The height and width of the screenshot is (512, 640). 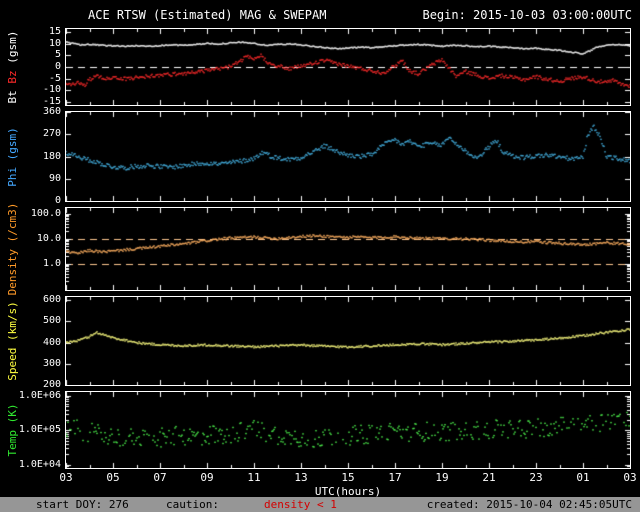 What do you see at coordinates (51, 156) in the screenshot?
I see `y-tick-label: 180` at bounding box center [51, 156].